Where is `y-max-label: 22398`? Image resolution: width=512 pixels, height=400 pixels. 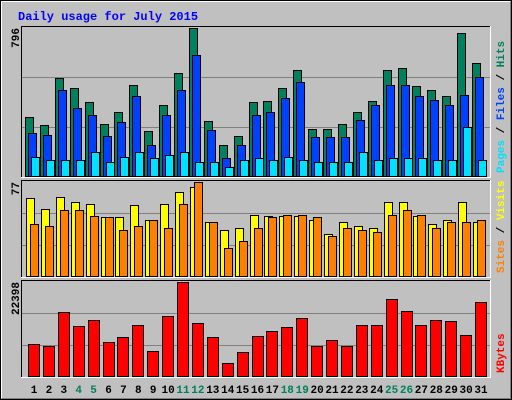
y-max-label: 22398 is located at coordinates (17, 298).